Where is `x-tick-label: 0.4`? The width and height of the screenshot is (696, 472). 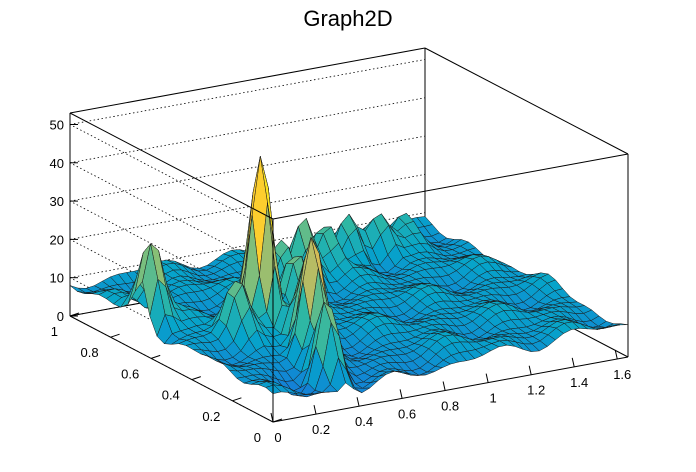 x-tick-label: 0.4 is located at coordinates (364, 421).